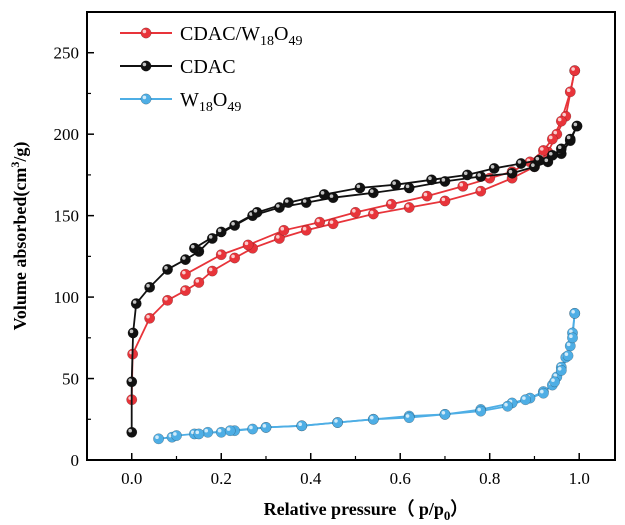 This screenshot has width=625, height=525. I want to click on y-tick-label: 250, so click(67, 53).